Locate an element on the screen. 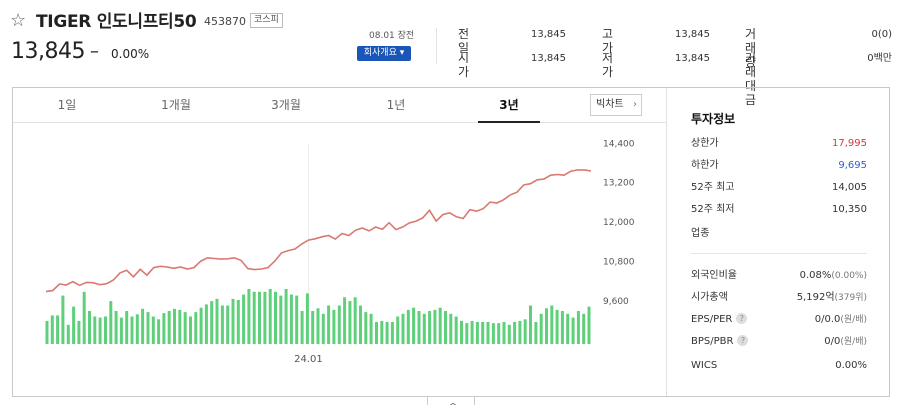 The image size is (905, 405). info-bps-row: BPS/PBR? 0/0(원/배) is located at coordinates (779, 342).